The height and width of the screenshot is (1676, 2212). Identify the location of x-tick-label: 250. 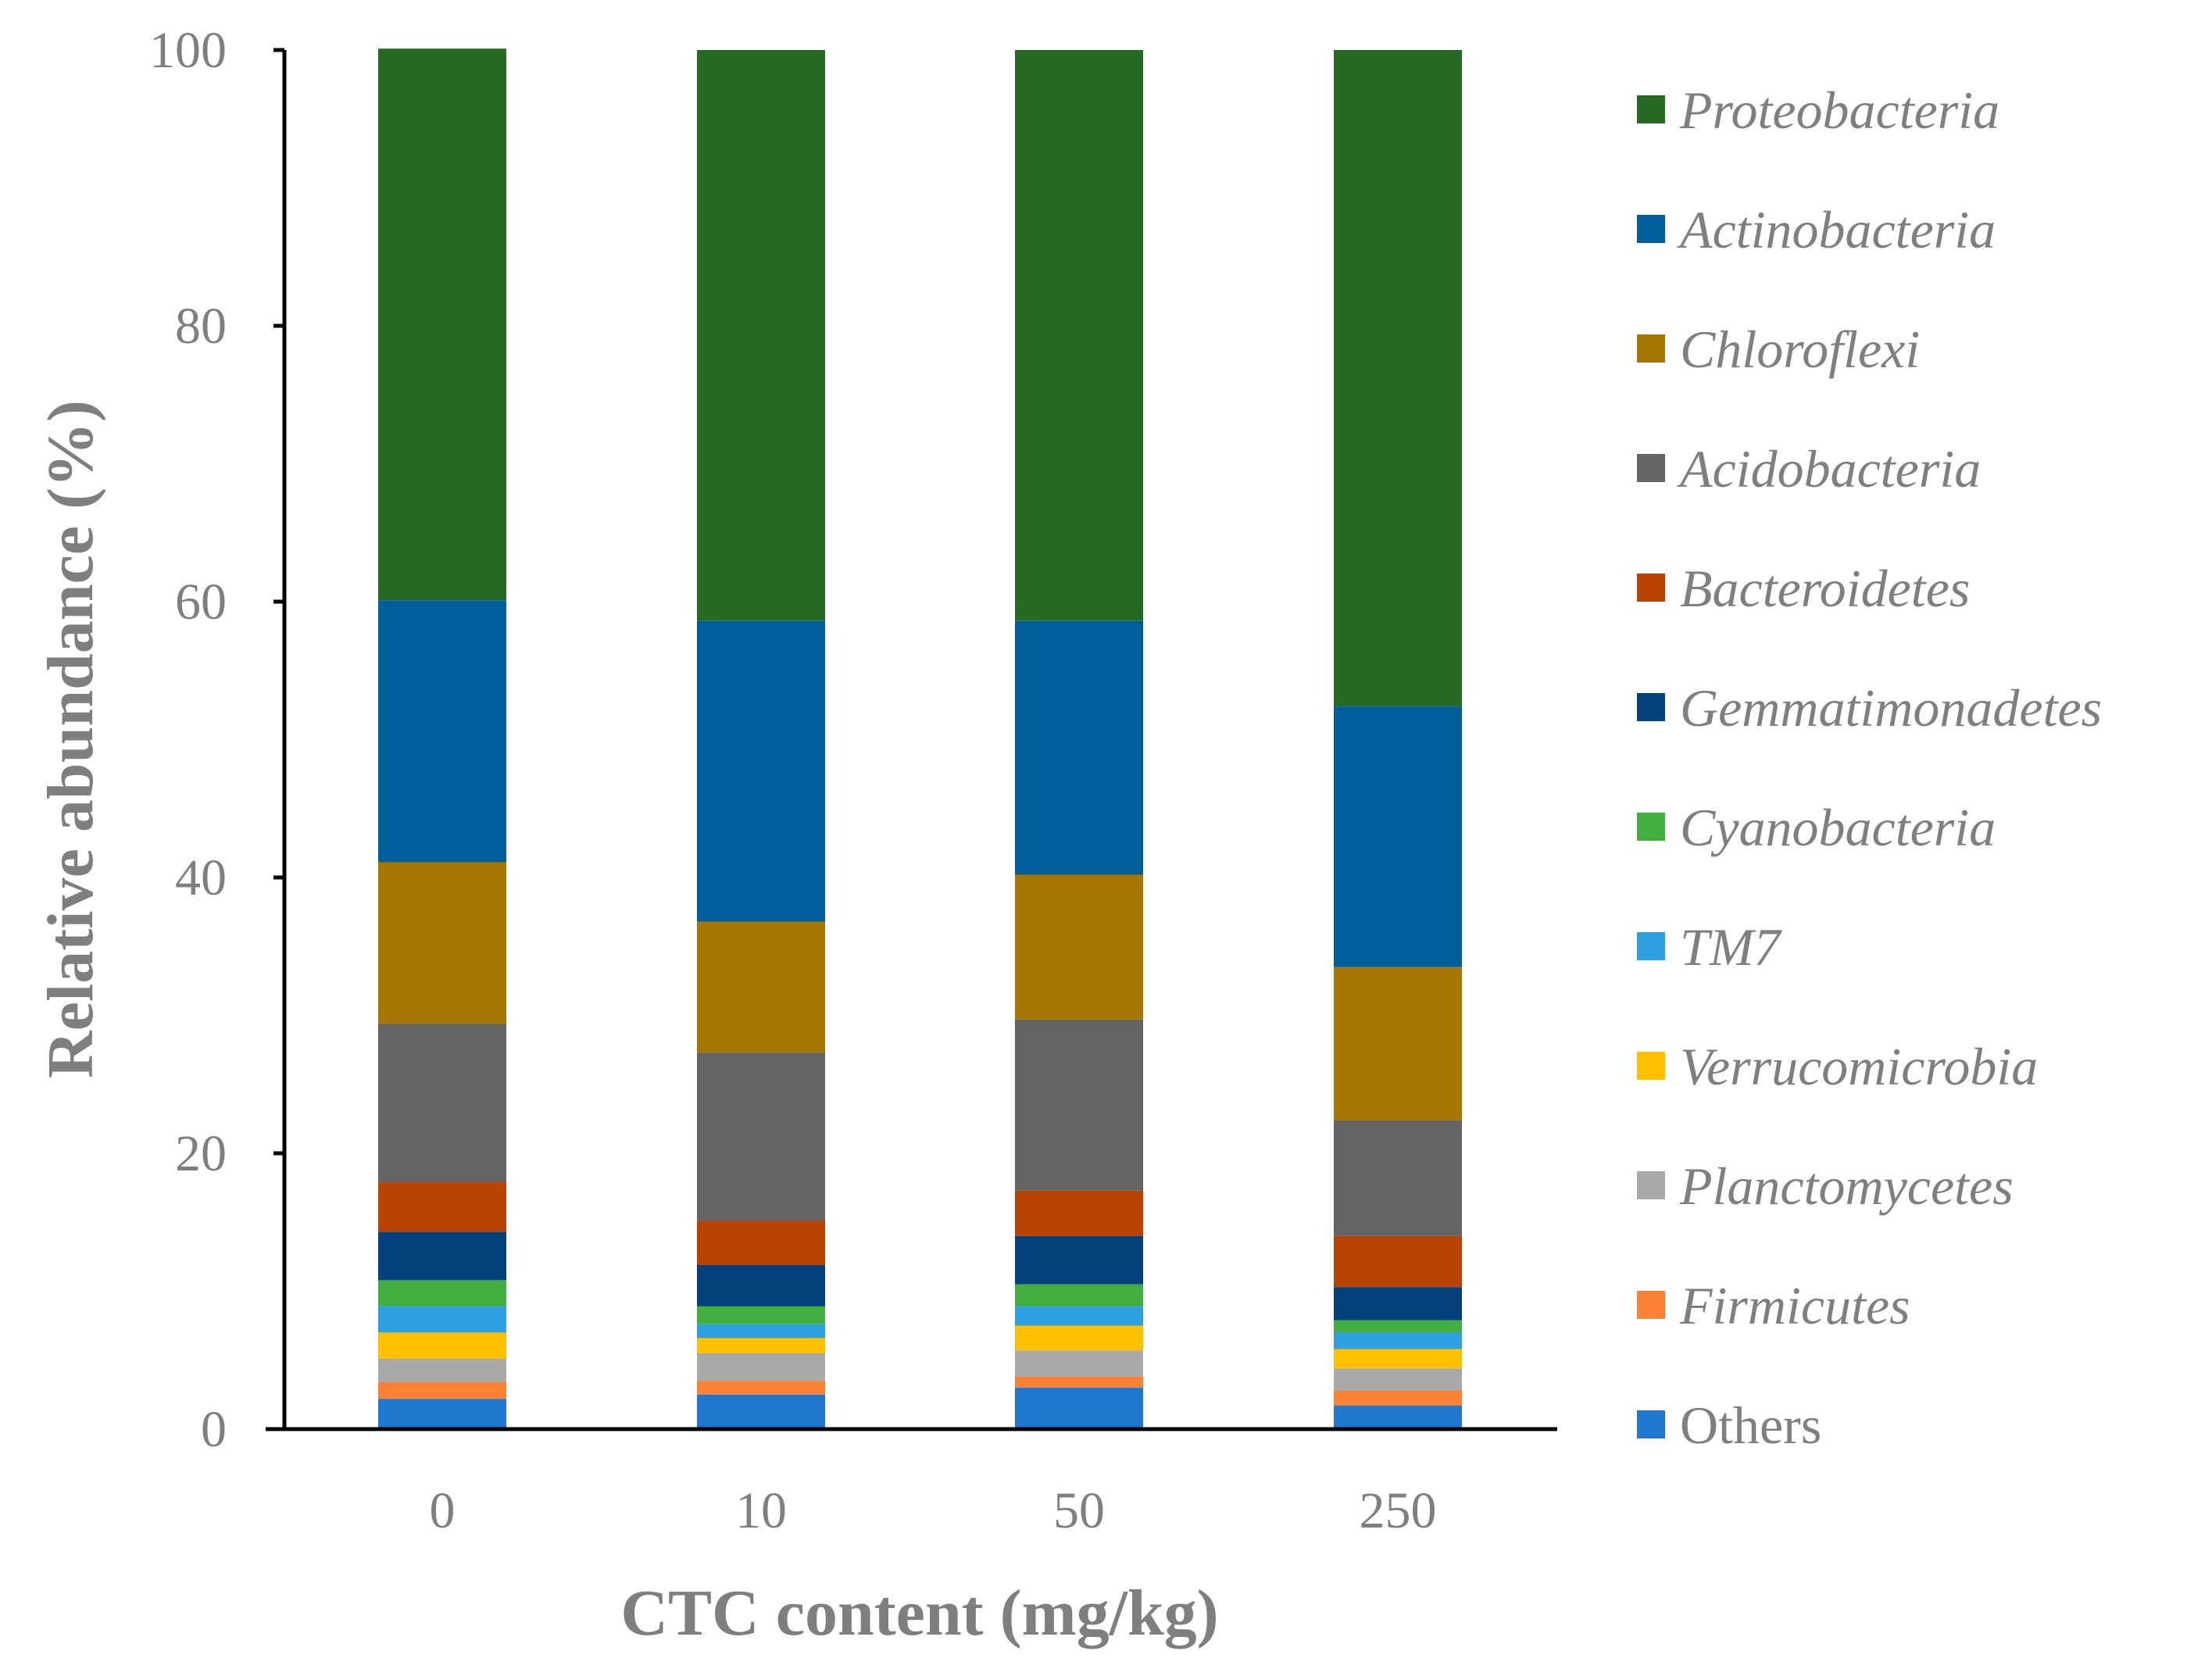
(1398, 1510).